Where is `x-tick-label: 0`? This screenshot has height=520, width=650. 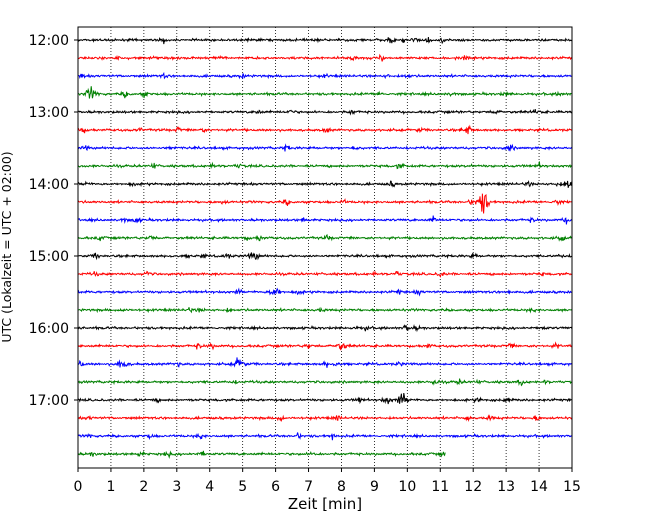 x-tick-label: 0 is located at coordinates (78, 487).